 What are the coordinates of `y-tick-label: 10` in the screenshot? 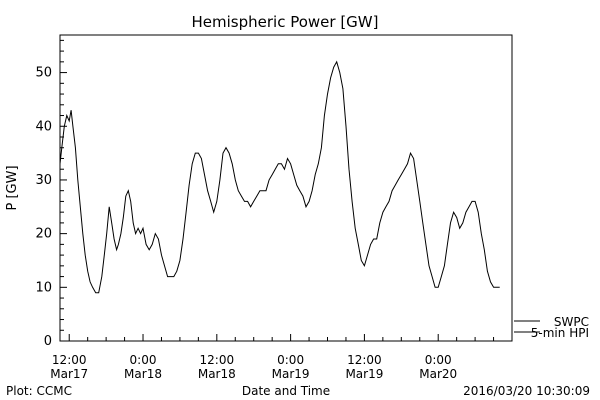 It's located at (43, 287).